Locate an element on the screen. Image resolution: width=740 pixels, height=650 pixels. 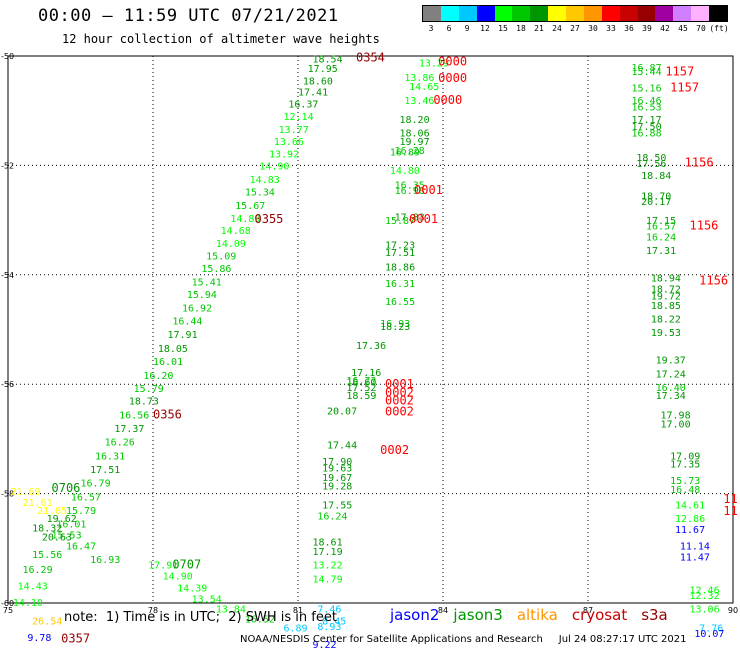
wave-height-label: 16.35 is located at coordinates (410, 186).